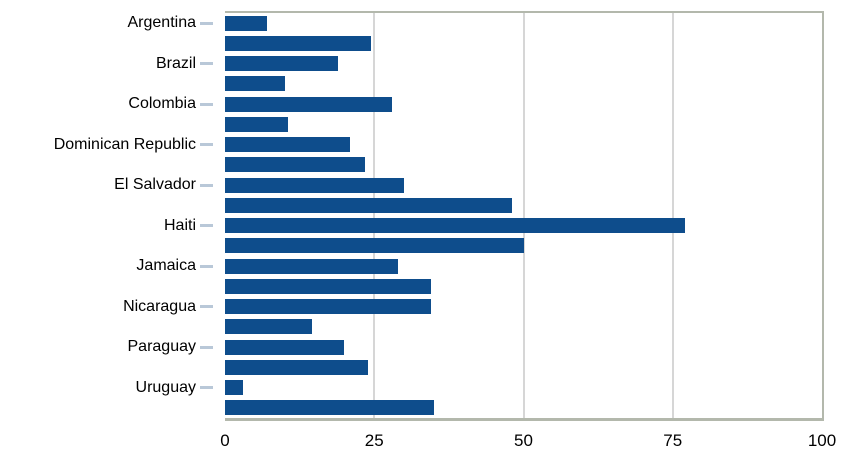  What do you see at coordinates (282, 64) in the screenshot?
I see `bar-brazil` at bounding box center [282, 64].